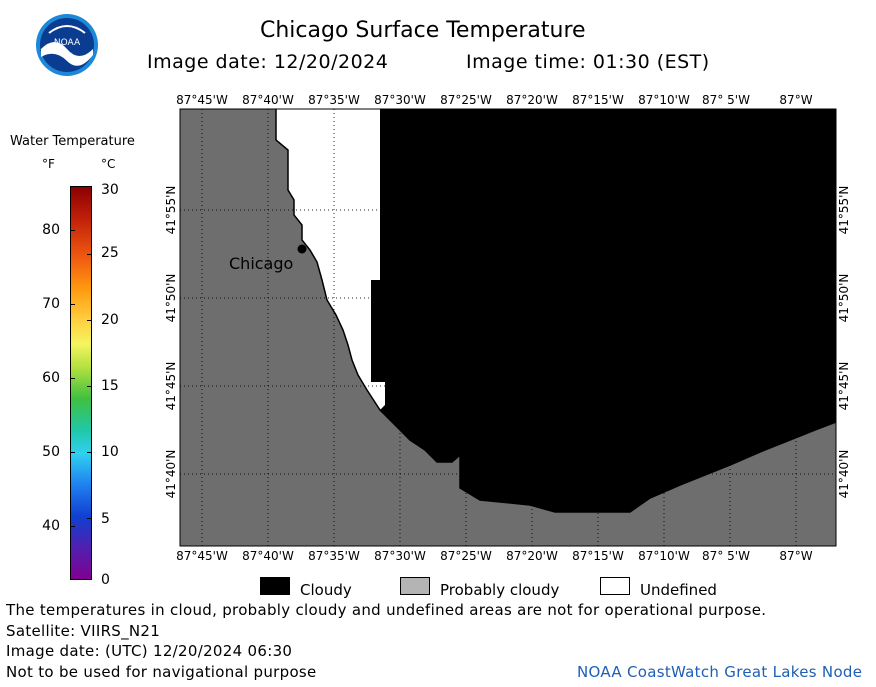 The image size is (876, 687). I want to click on noaa-logo-text: NOAA, so click(67, 43).